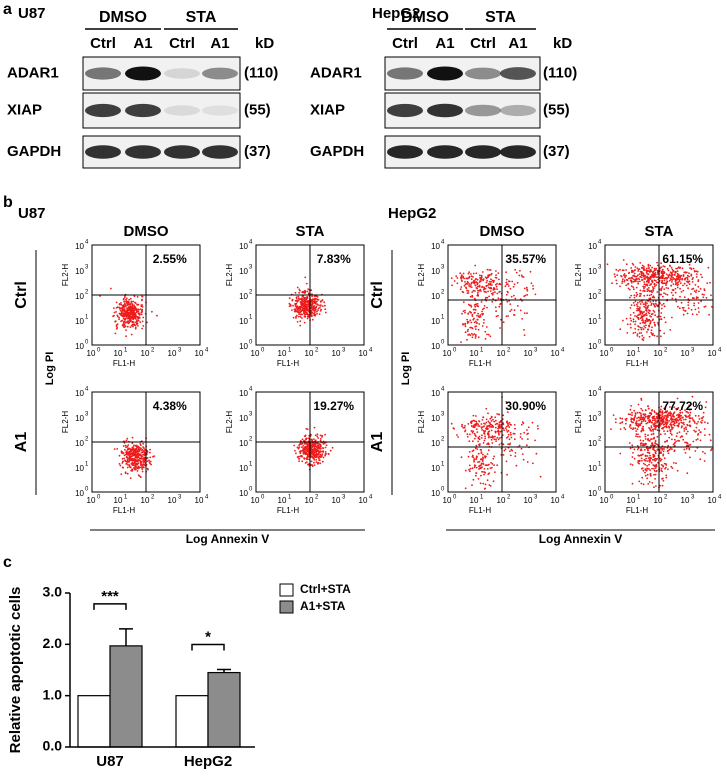 This screenshot has width=727, height=777. I want to click on size-label: (110), so click(560, 72).